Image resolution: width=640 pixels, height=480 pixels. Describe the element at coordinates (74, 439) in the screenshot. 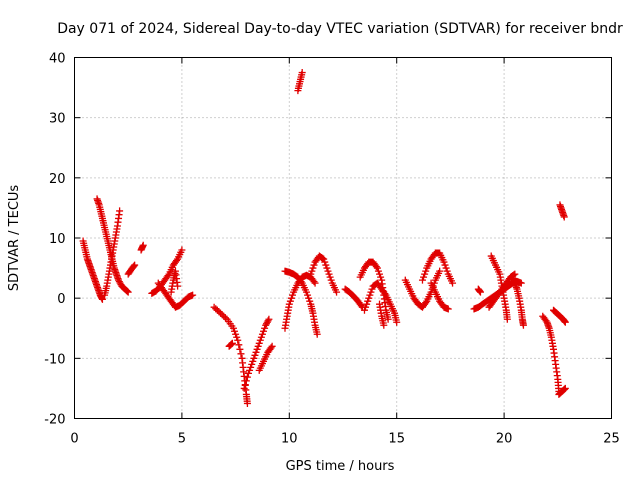

I see `x-tick-label: 0` at that location.